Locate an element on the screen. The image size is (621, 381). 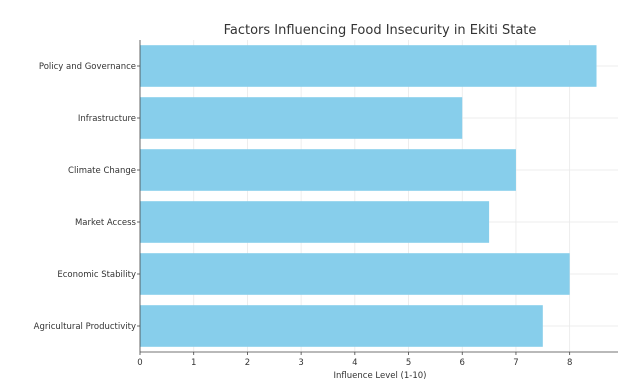
x-tick-label: 8 is located at coordinates (569, 363).